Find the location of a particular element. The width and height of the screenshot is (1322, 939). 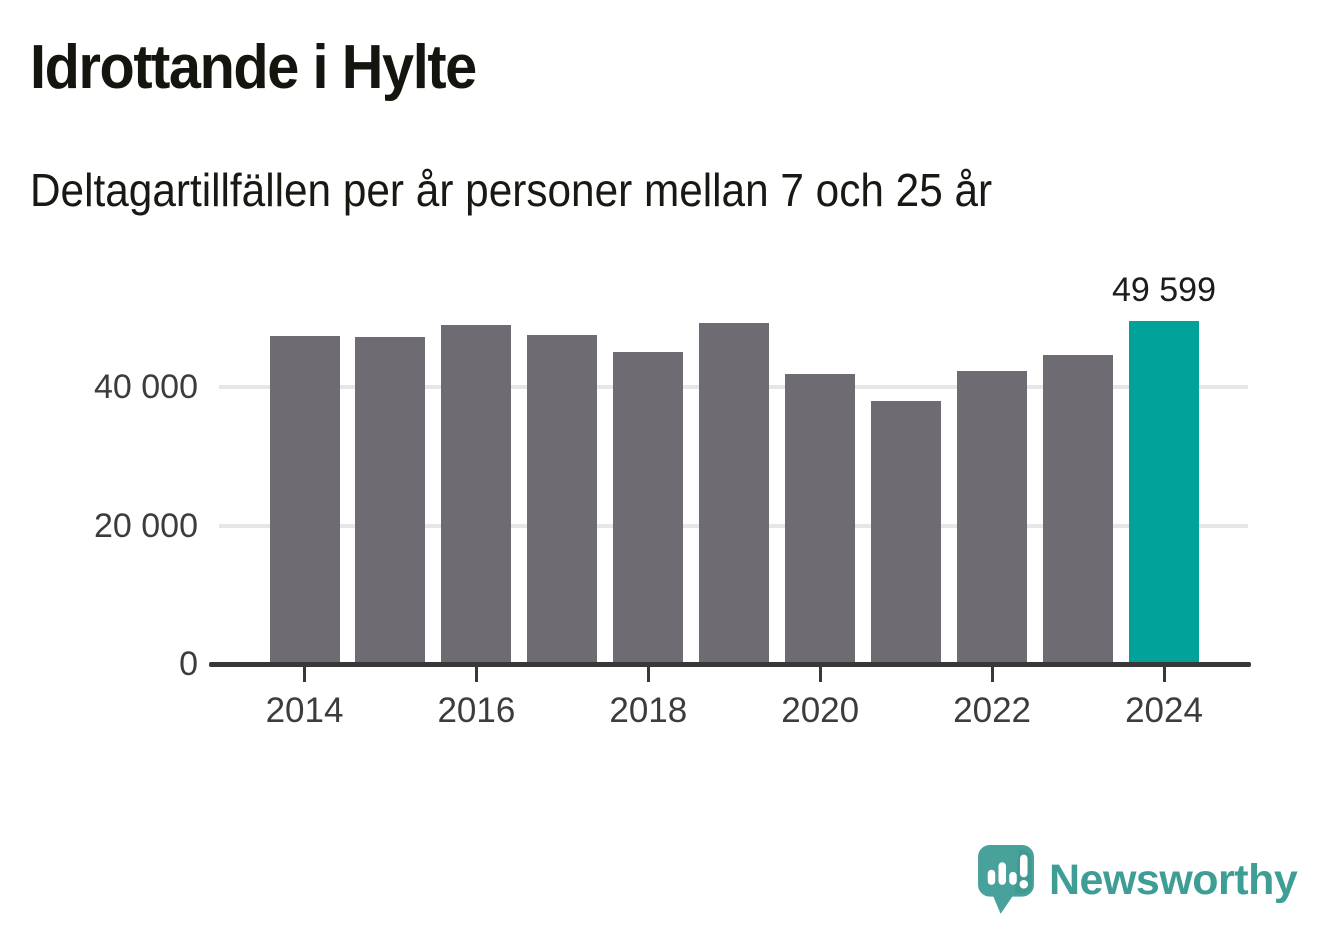

bar-2018 is located at coordinates (648, 507).